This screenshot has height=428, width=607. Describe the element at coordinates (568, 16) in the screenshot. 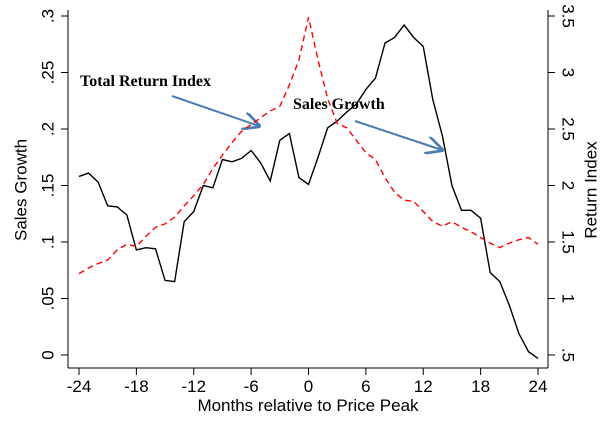

I see `y2-tick-label: 3.5` at that location.